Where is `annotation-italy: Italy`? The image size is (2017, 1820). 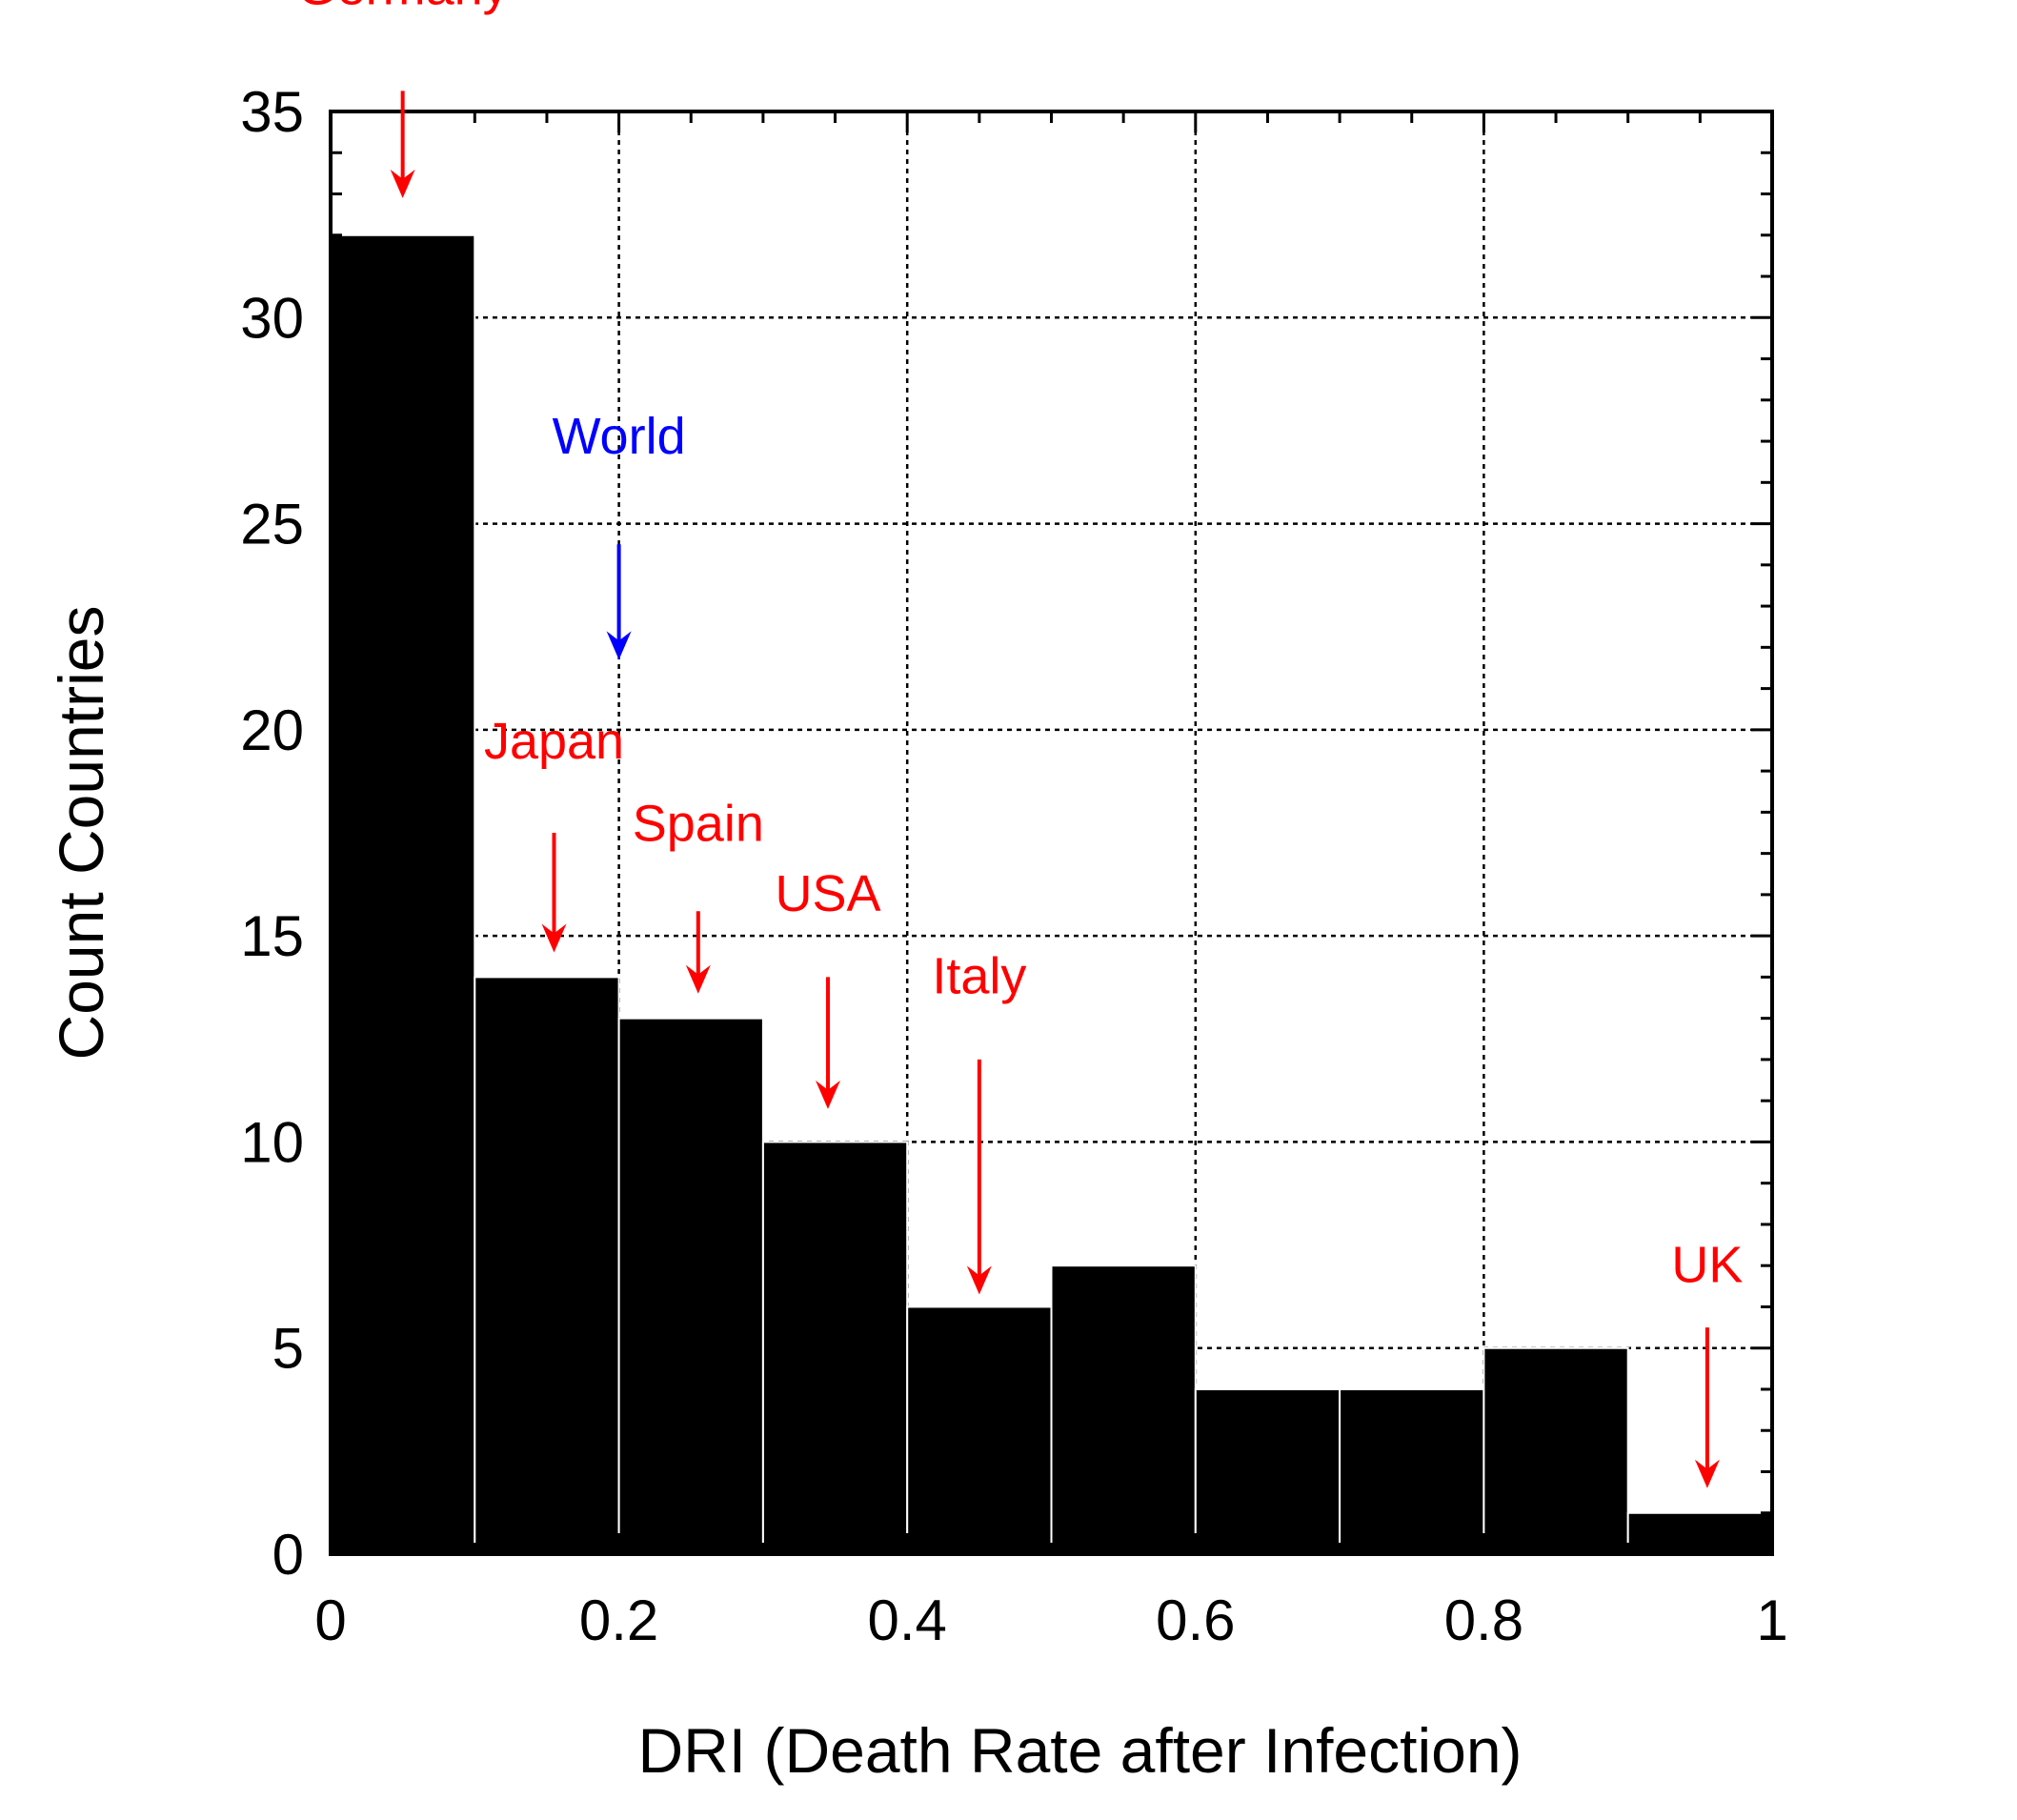
annotation-italy: Italy is located at coordinates (979, 1122).